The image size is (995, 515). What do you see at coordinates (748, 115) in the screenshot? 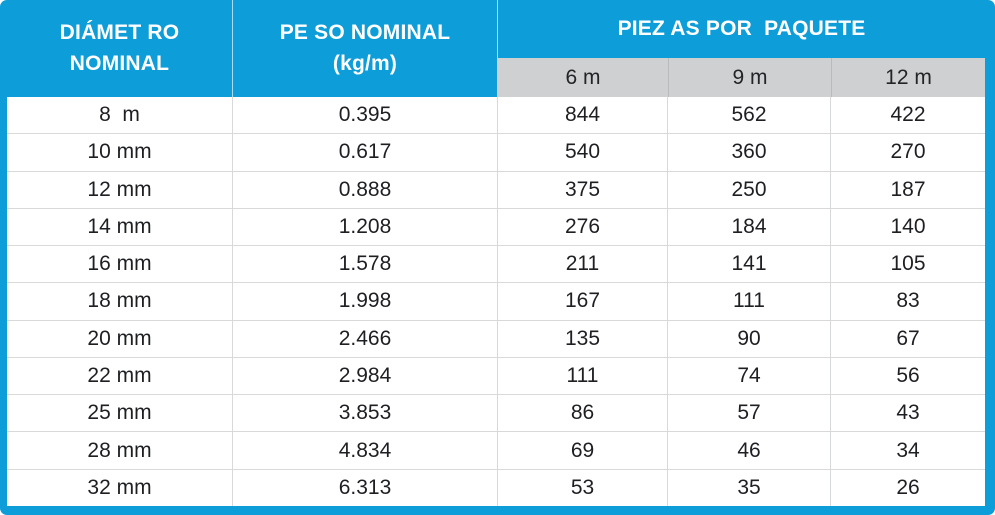
I see `cell-pieces-9m: 562` at bounding box center [748, 115].